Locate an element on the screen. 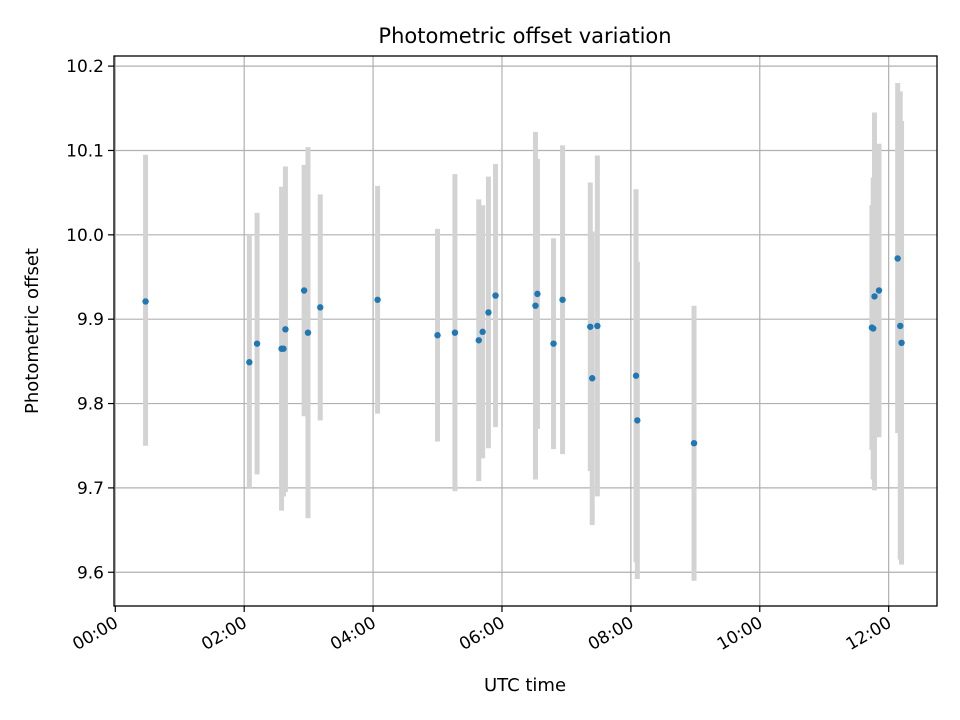  y-tick-label: 9.7 is located at coordinates (90, 489).